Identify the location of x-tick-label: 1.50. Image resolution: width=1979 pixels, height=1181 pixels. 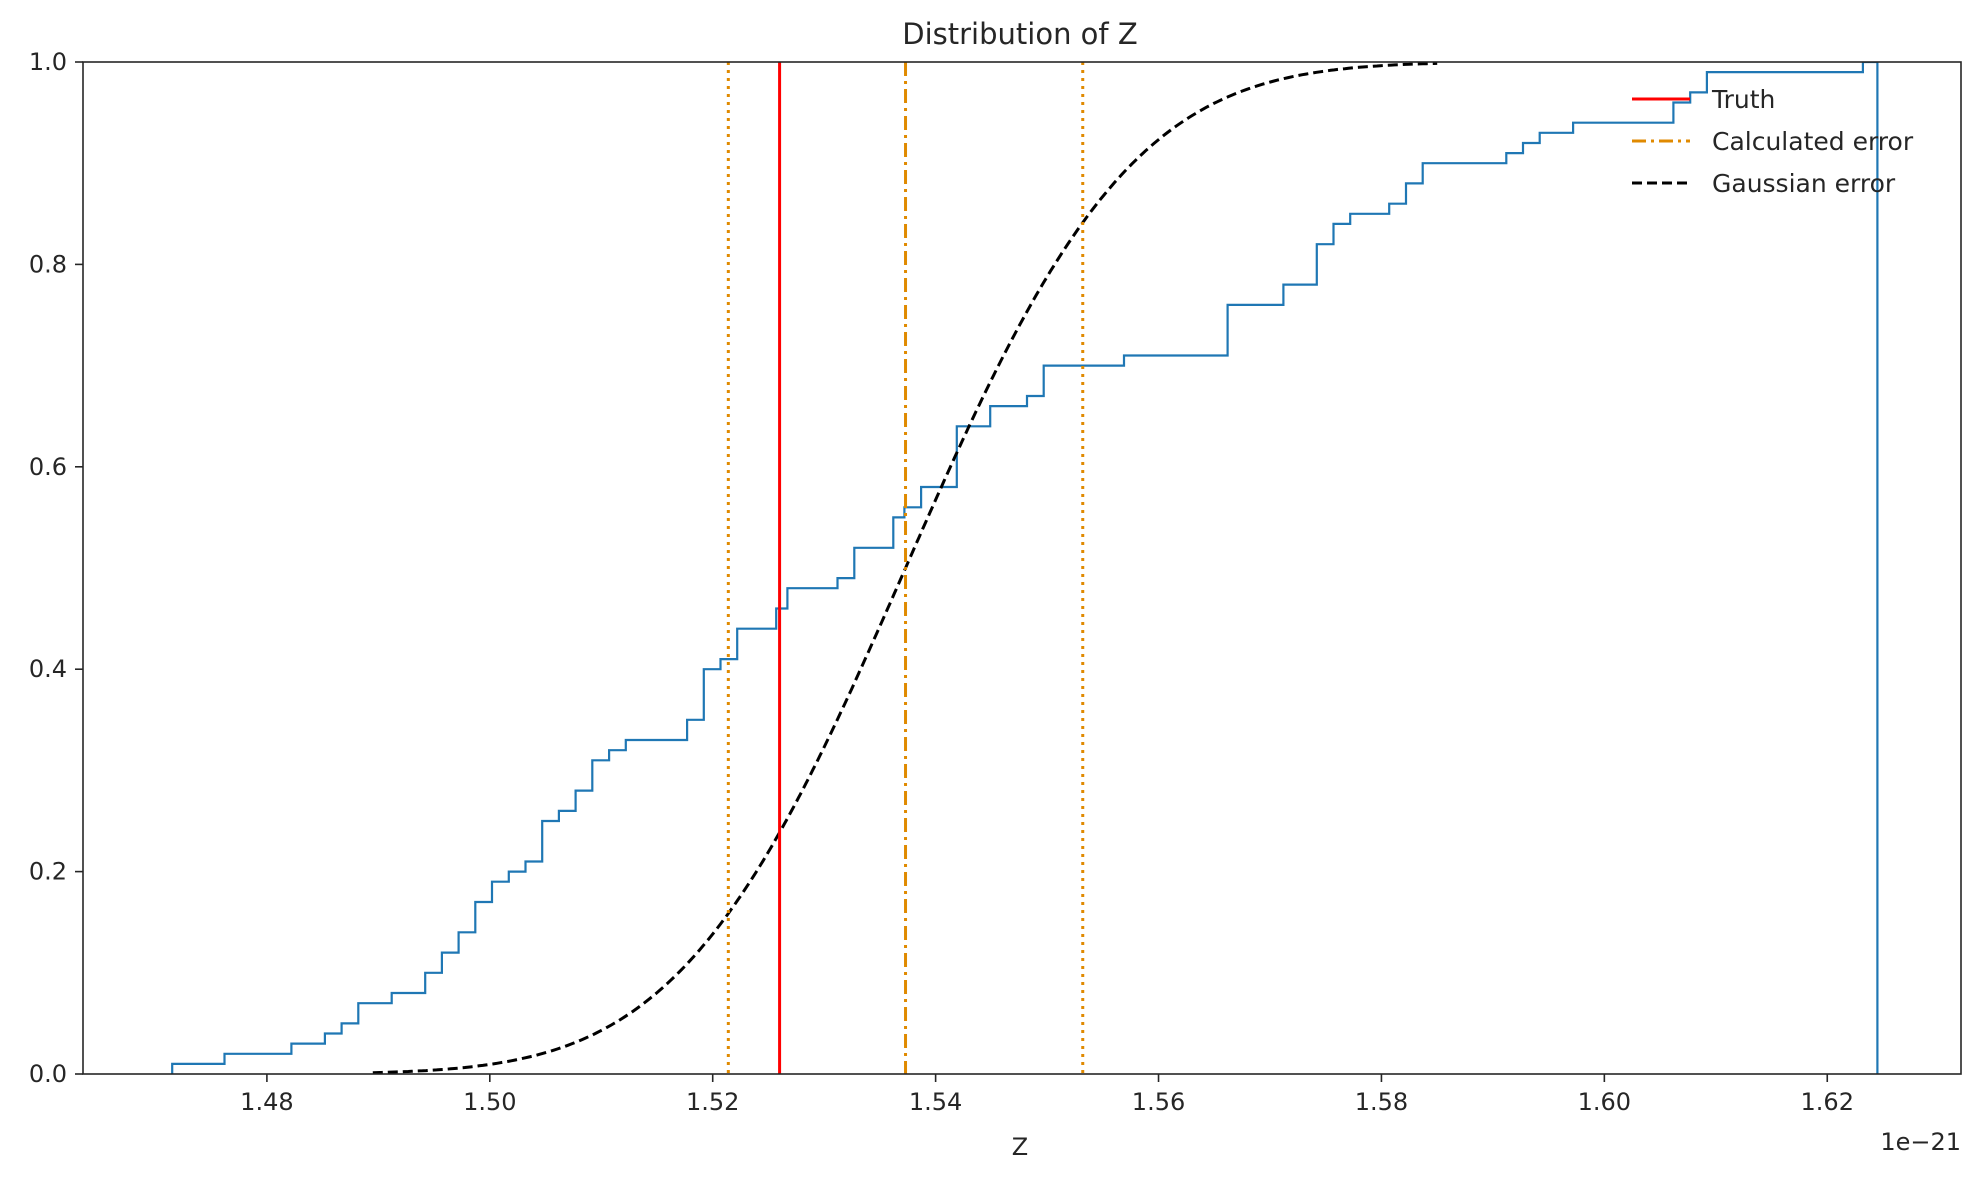
(489, 1102).